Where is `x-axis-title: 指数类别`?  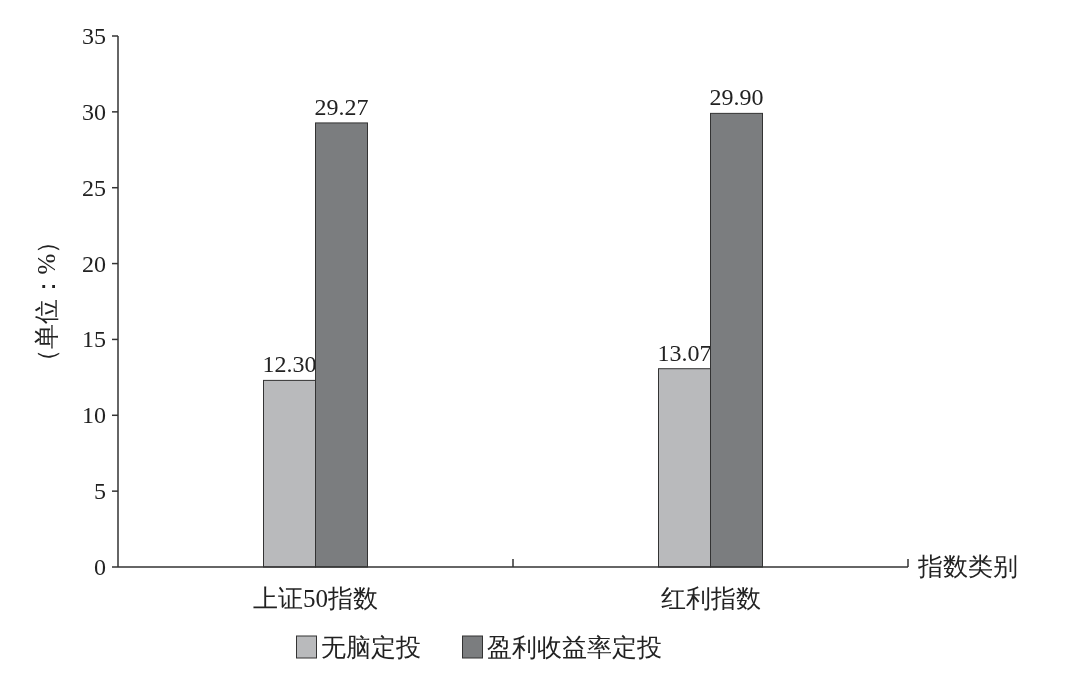
x-axis-title: 指数类别 is located at coordinates (967, 566).